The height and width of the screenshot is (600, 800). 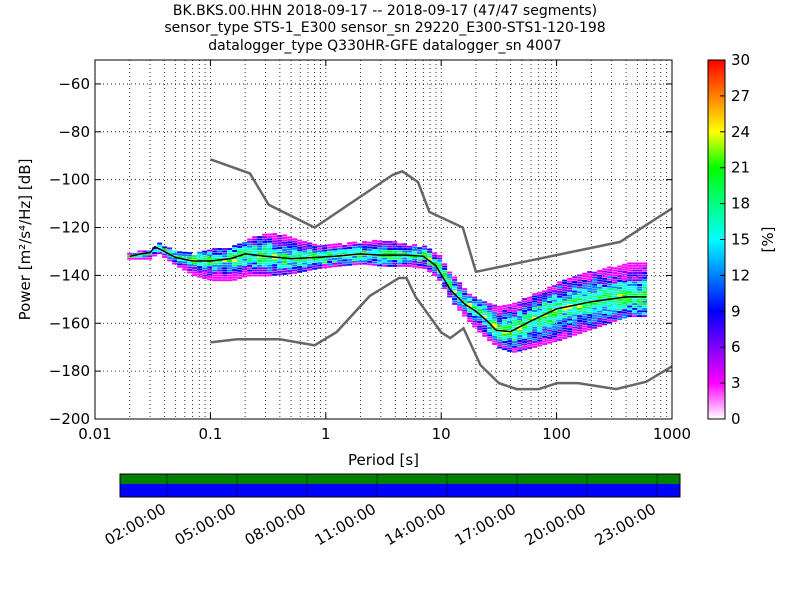 I want to click on timeline-tick-label: 23:00:00, so click(x=625, y=524).